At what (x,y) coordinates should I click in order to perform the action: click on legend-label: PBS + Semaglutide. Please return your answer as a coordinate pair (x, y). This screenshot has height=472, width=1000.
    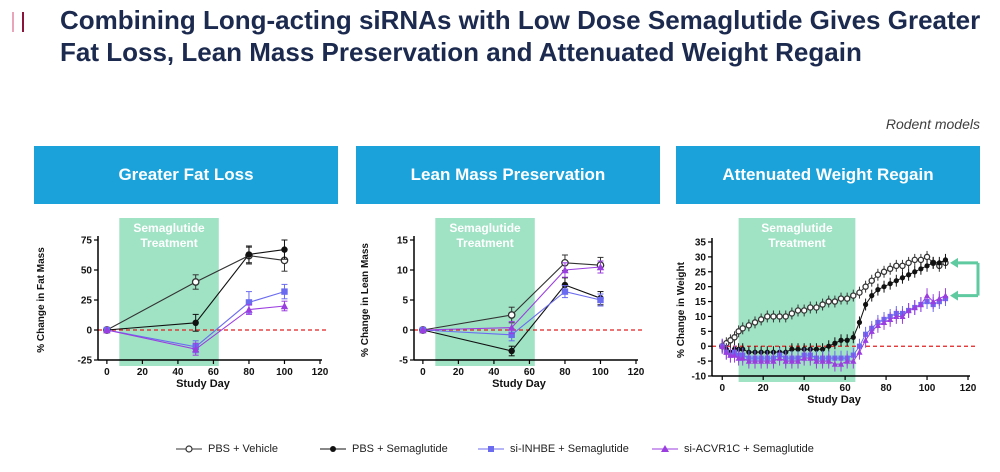
    Looking at the image, I should click on (400, 449).